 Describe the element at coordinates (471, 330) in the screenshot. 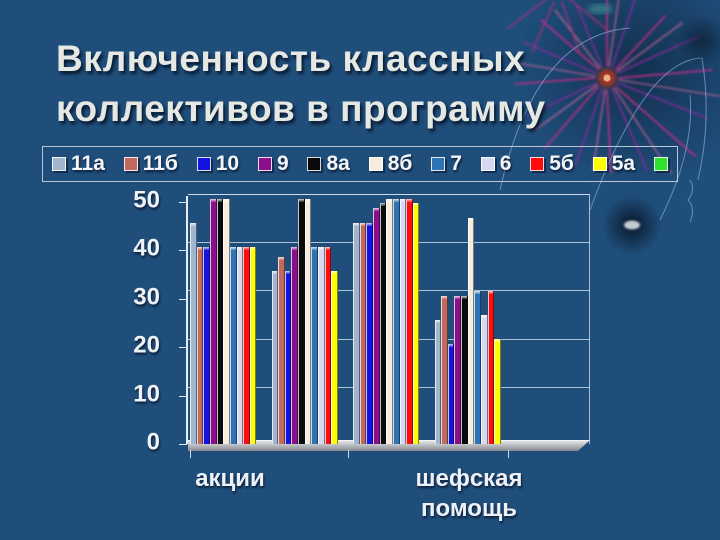

I see `bar-8б-group4` at that location.